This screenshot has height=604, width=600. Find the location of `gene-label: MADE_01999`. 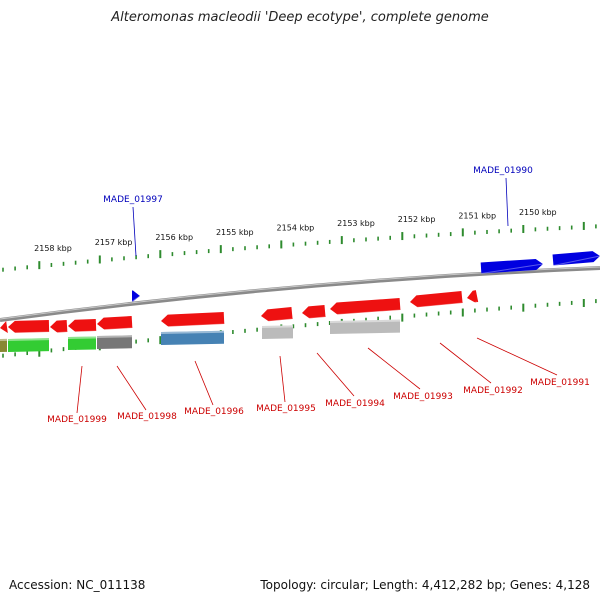

gene-label: MADE_01999 is located at coordinates (77, 420).